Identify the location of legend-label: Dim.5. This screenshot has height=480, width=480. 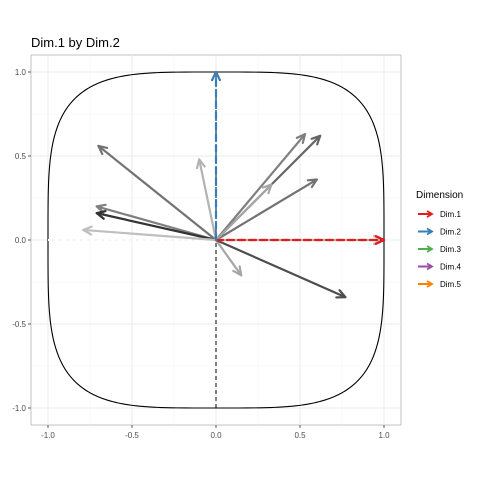
(450, 284).